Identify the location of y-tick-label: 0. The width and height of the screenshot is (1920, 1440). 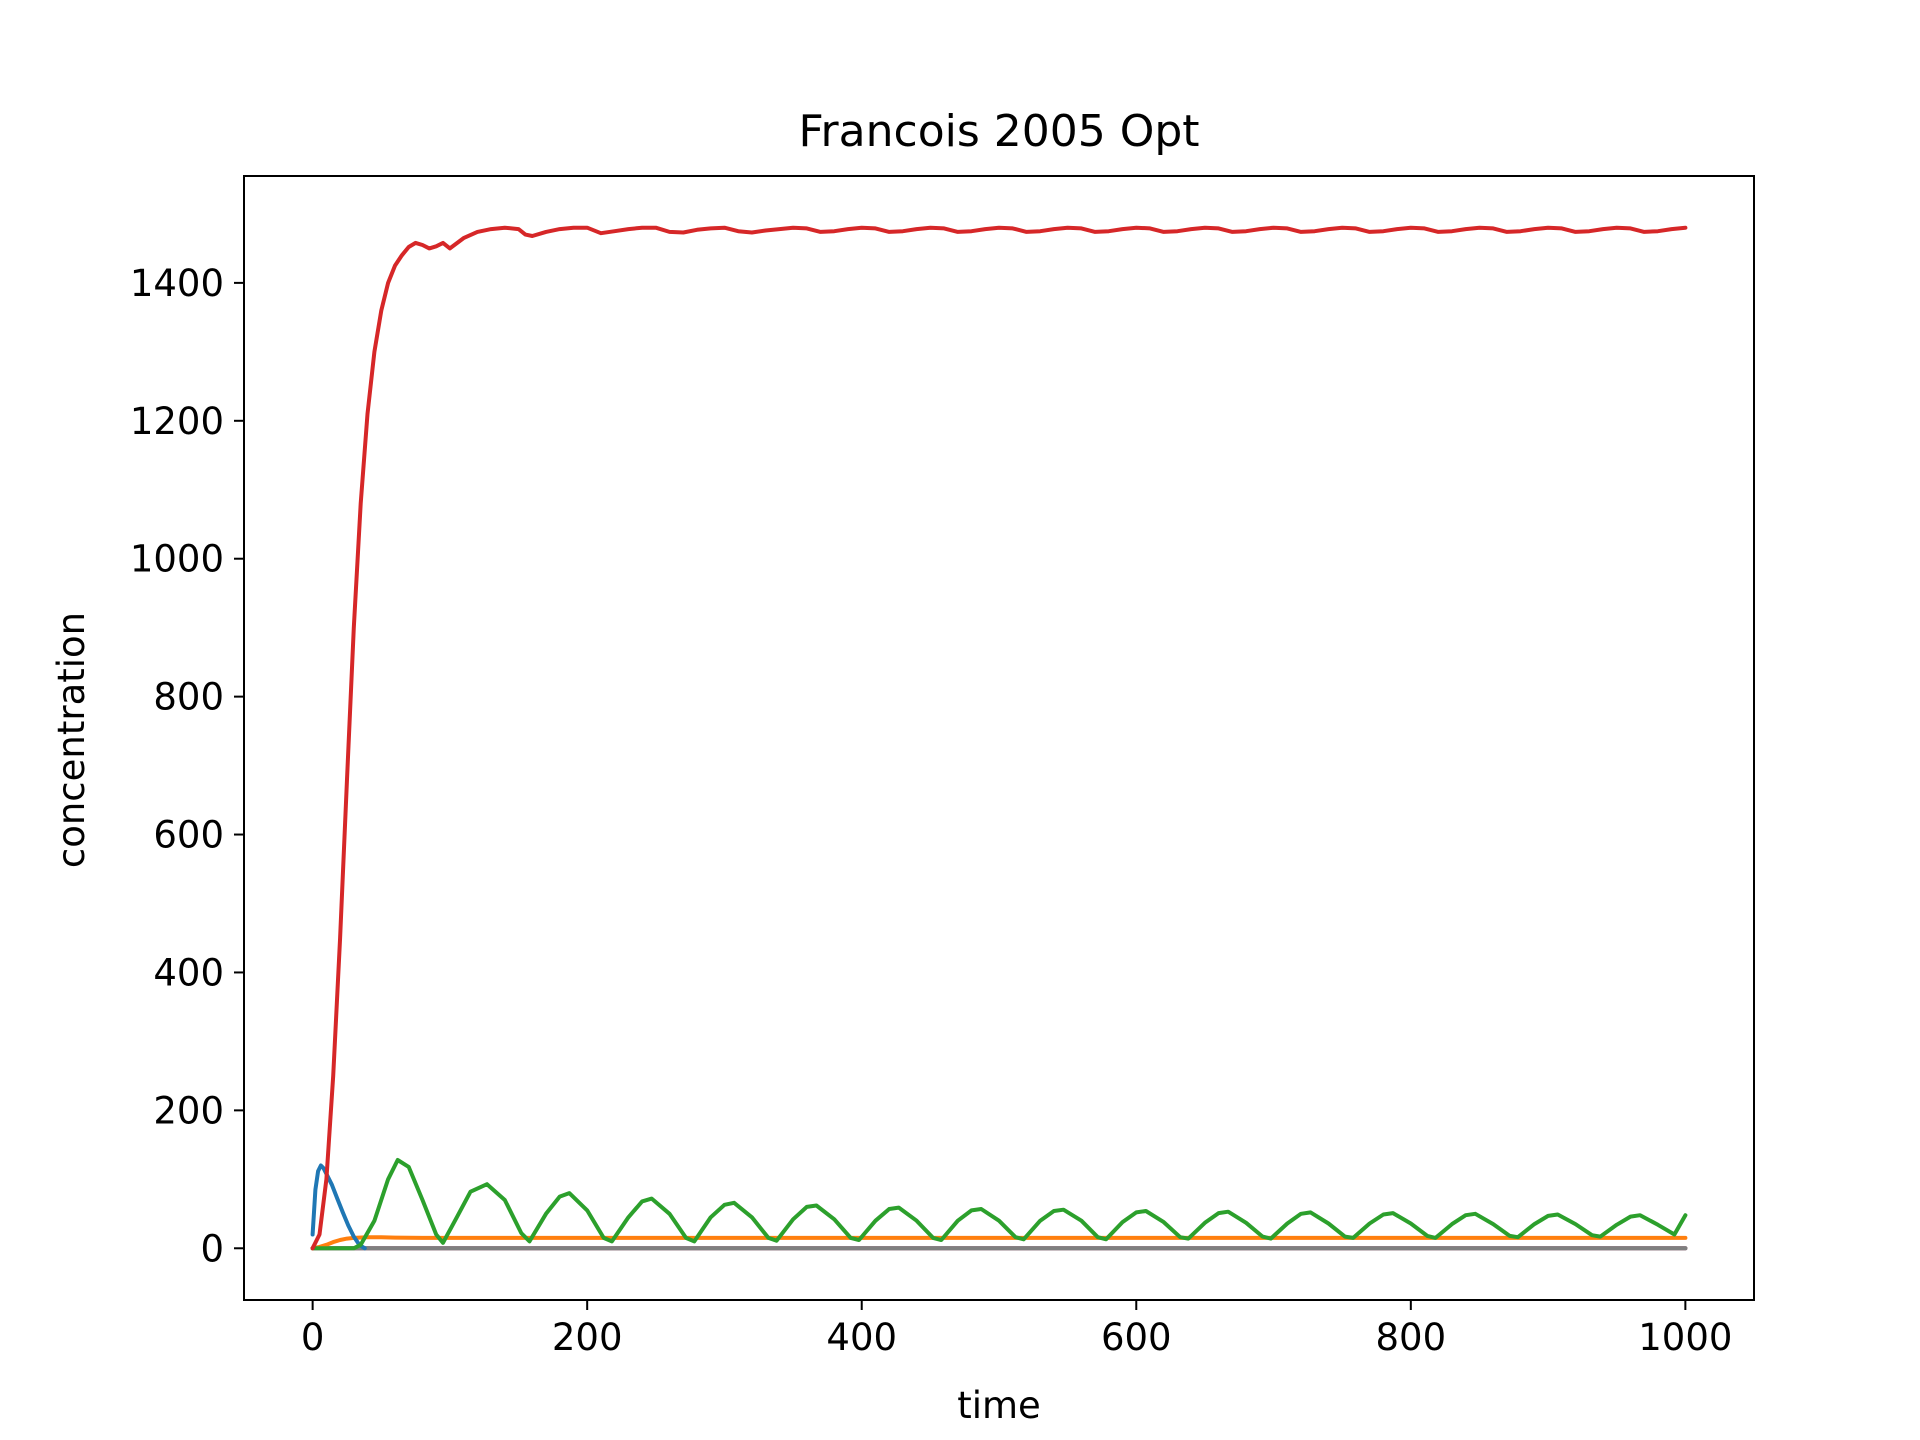
(212, 1248).